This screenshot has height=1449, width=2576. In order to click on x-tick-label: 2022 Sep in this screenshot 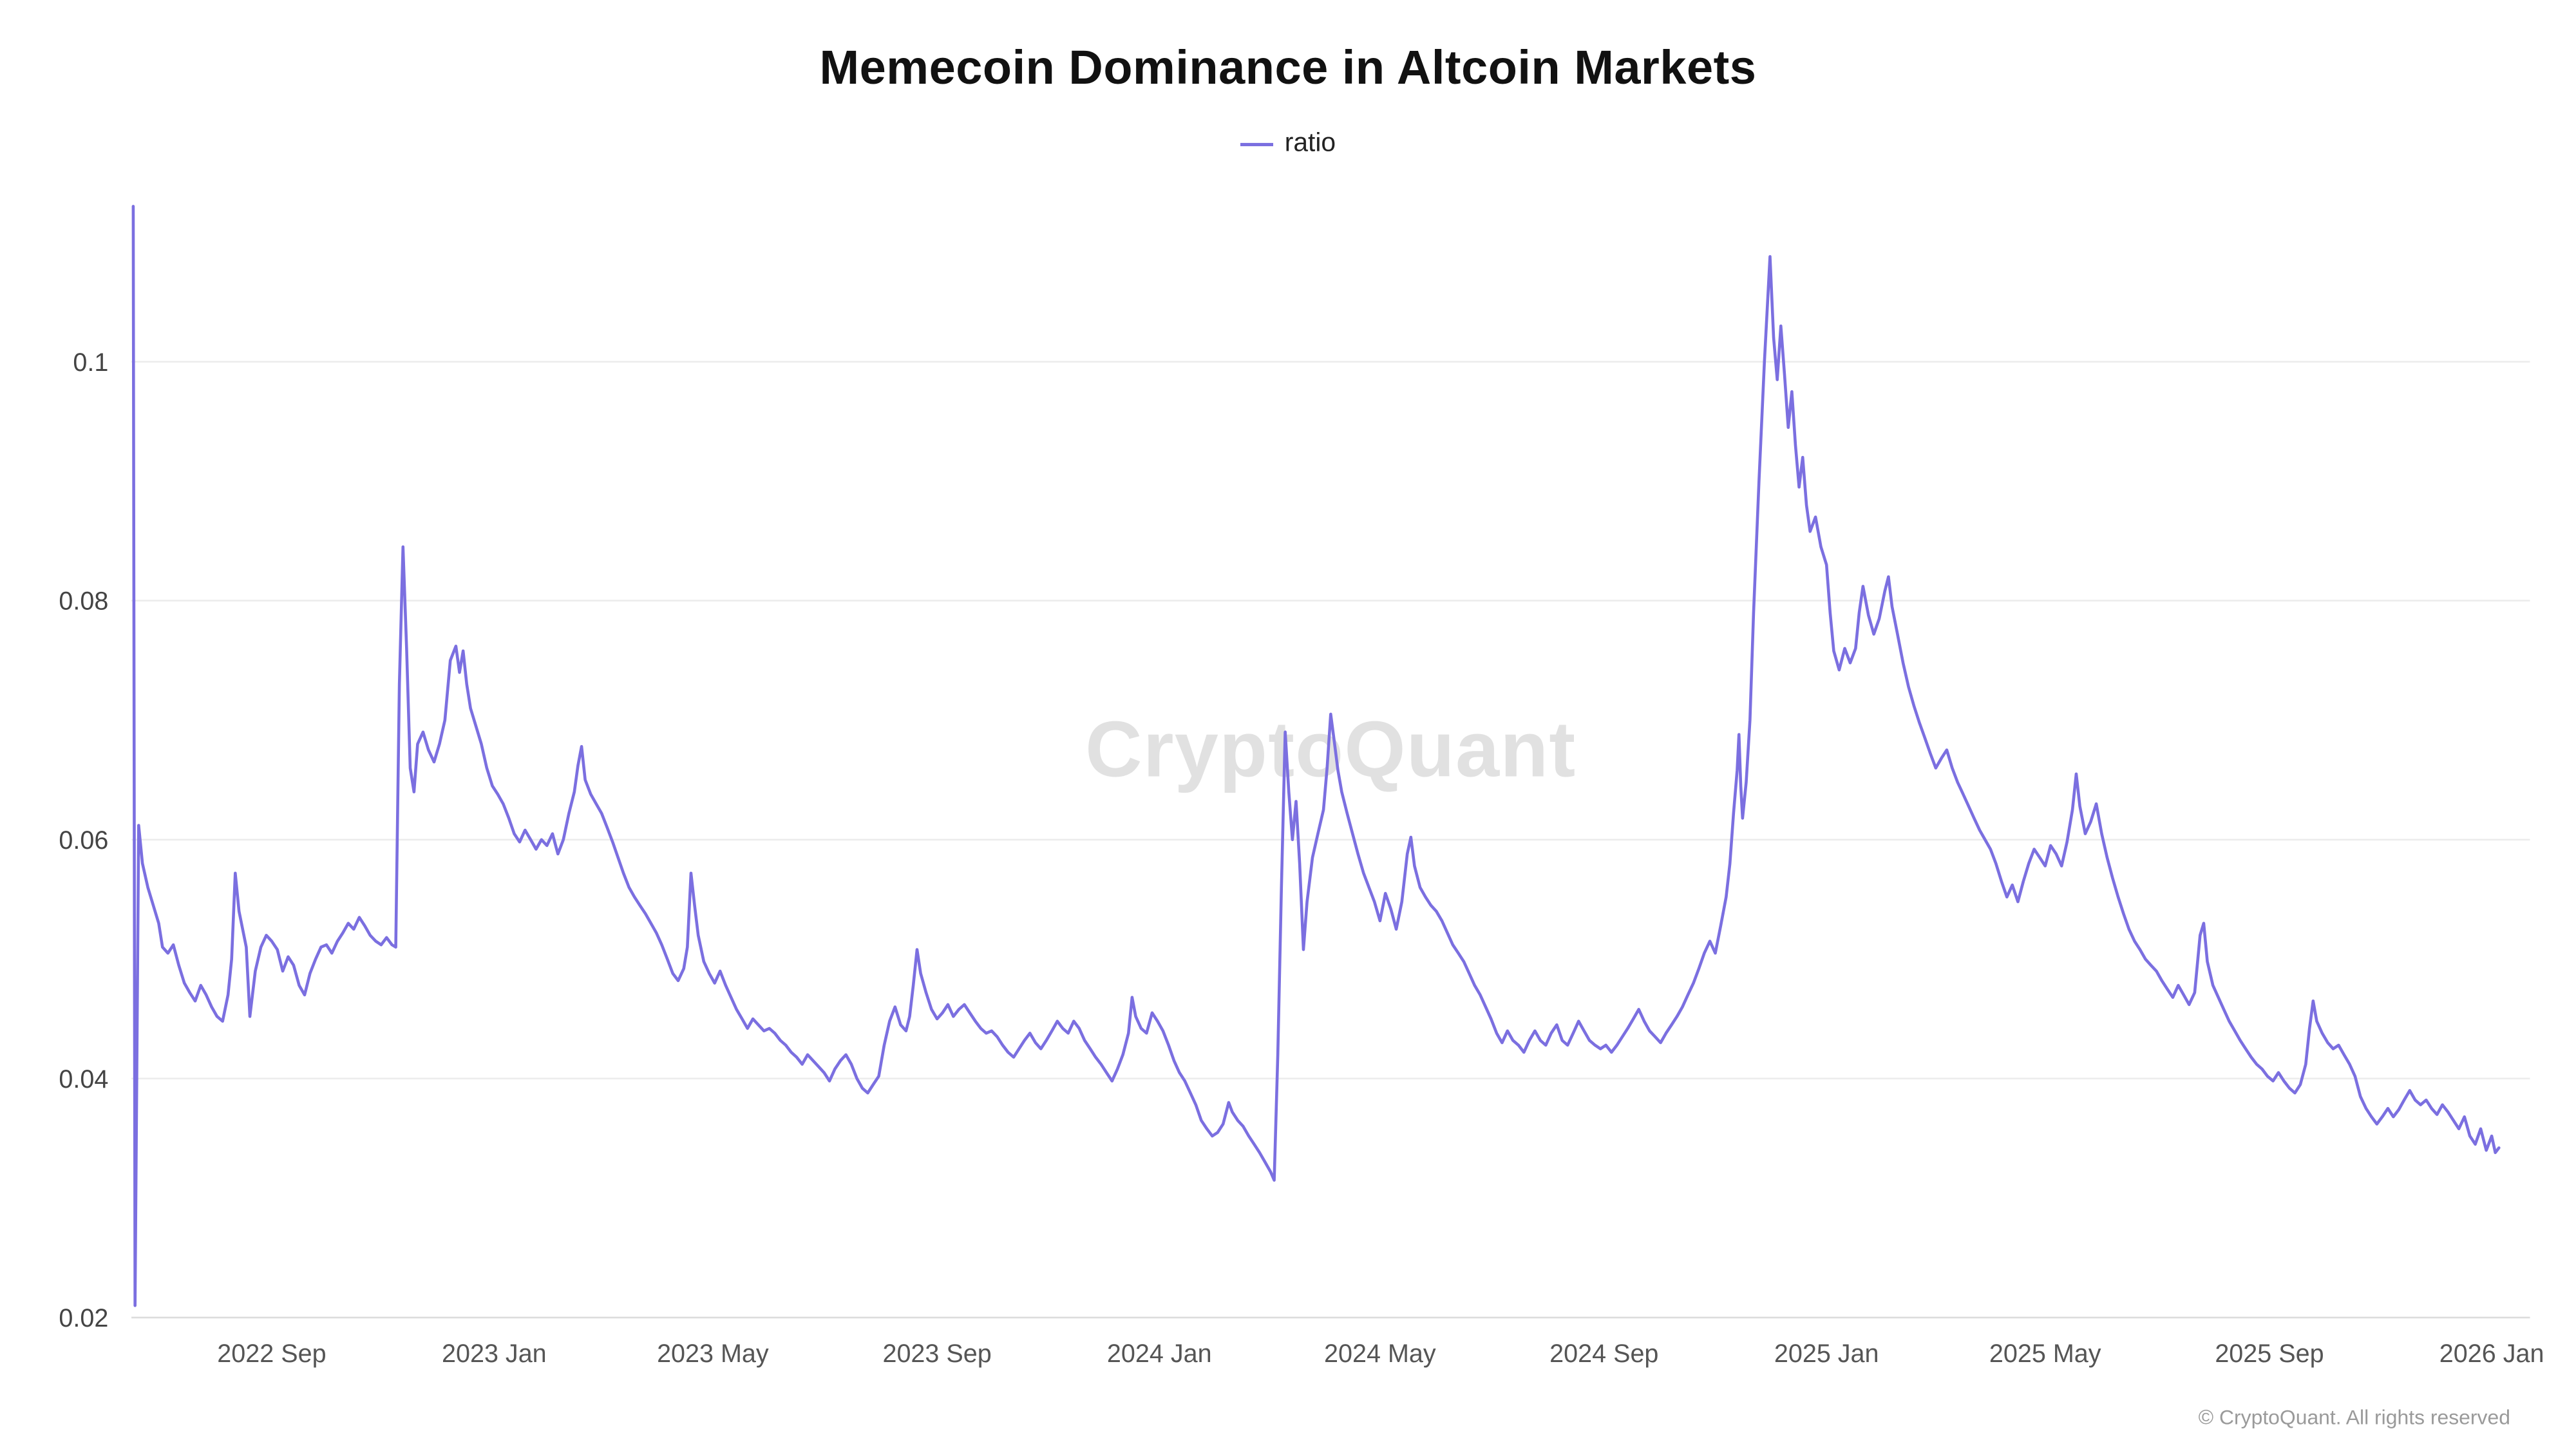, I will do `click(271, 1354)`.